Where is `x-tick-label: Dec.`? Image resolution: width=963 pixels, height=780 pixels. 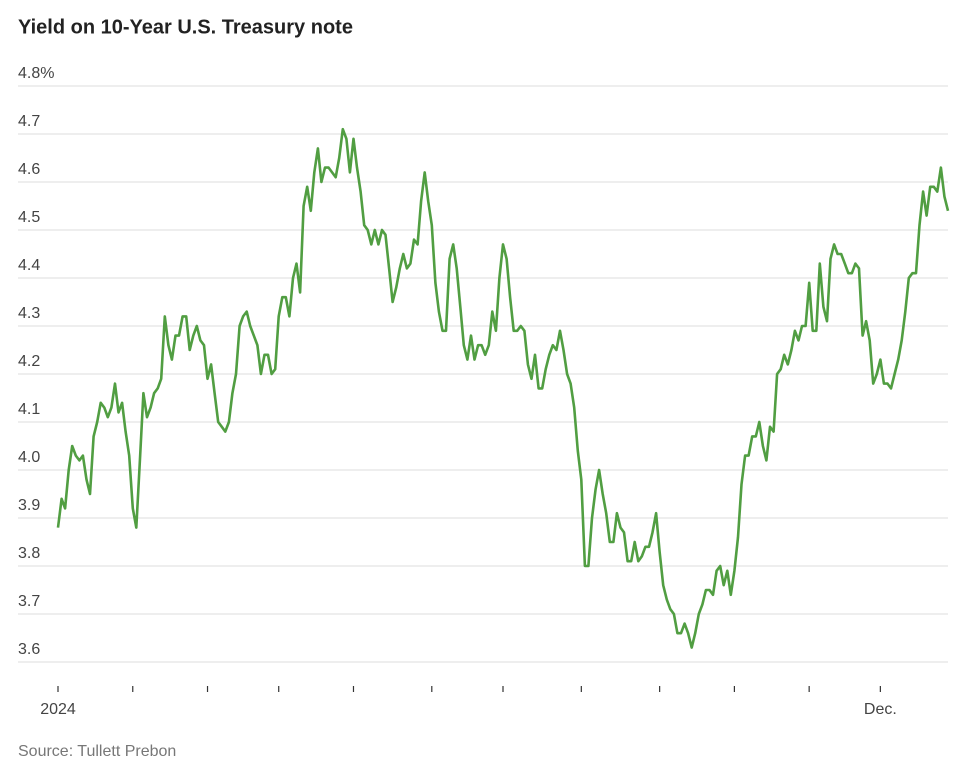
x-tick-label: Dec. is located at coordinates (880, 709).